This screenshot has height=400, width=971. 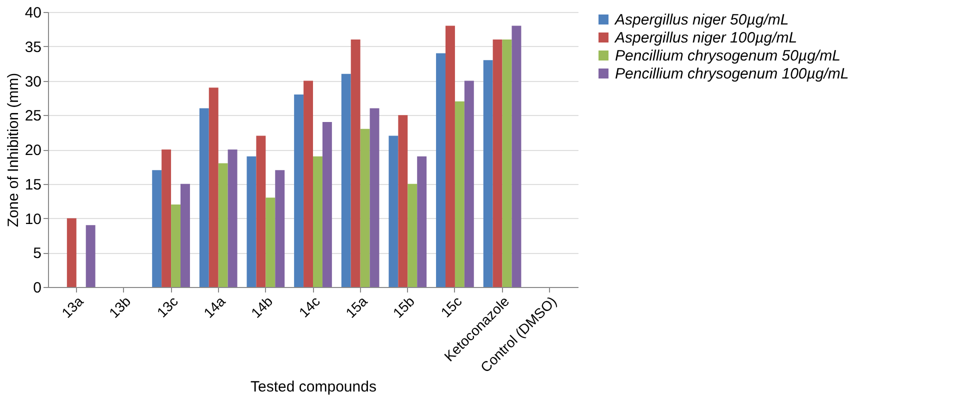 I want to click on x-tick-label: 13c, so click(x=167, y=306).